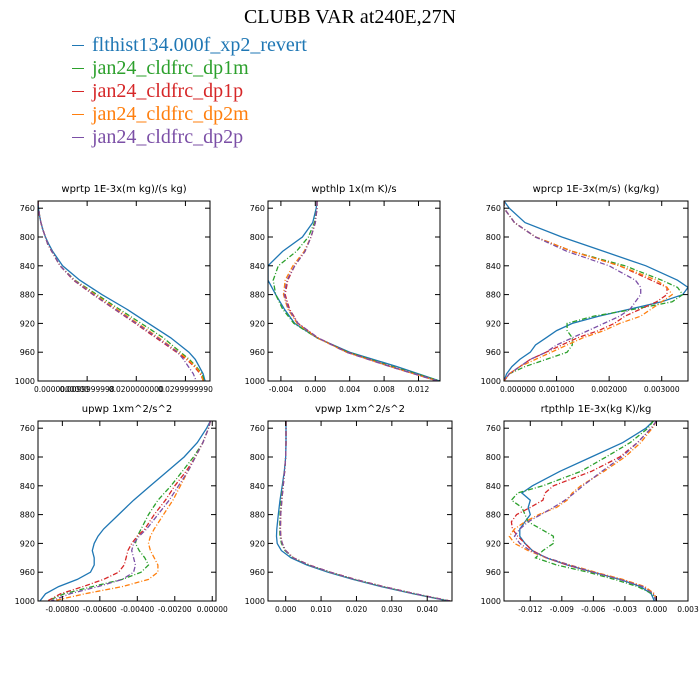 This screenshot has width=700, height=700. What do you see at coordinates (350, 17) in the screenshot?
I see `figure-title: CLUBB VAR at240E,27N` at bounding box center [350, 17].